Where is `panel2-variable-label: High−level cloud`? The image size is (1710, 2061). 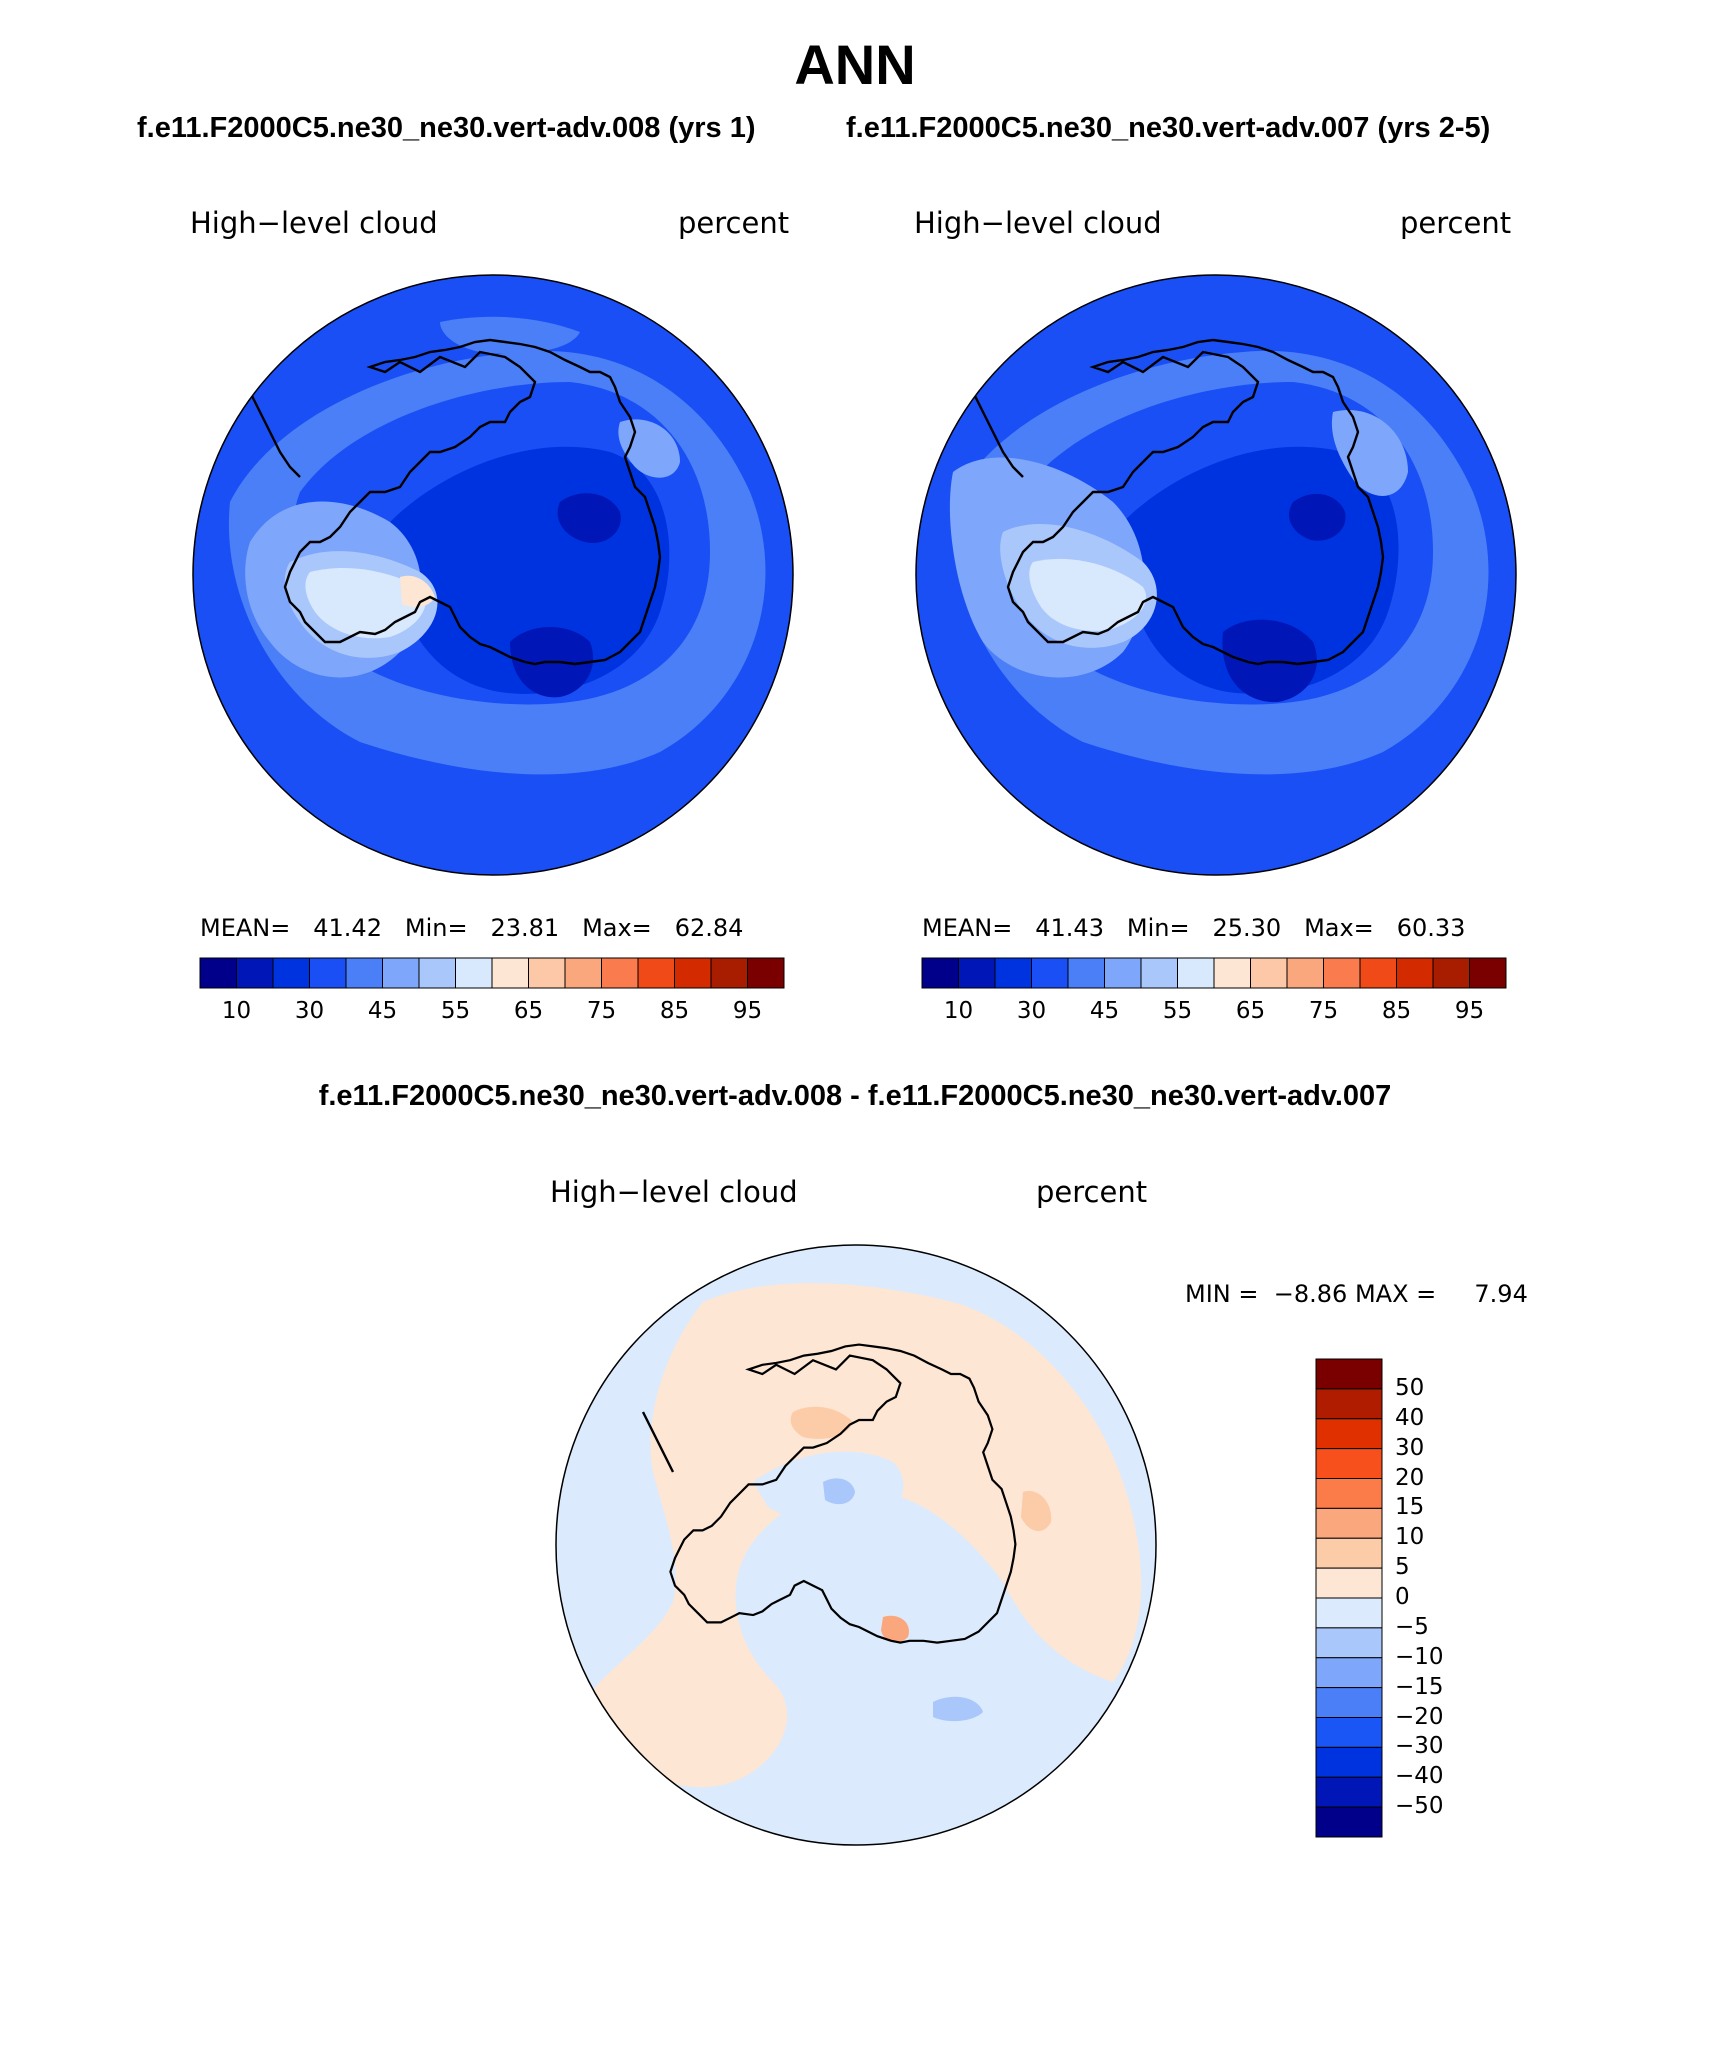
panel2-variable-label: High−level cloud is located at coordinates (1038, 223).